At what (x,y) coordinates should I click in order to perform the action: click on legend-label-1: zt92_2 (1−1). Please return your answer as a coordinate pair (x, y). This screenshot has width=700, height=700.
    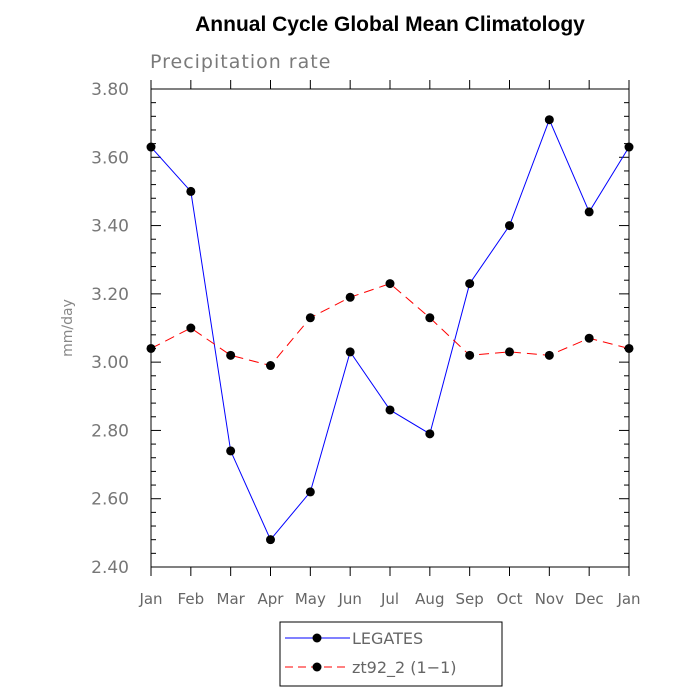
    Looking at the image, I should click on (404, 668).